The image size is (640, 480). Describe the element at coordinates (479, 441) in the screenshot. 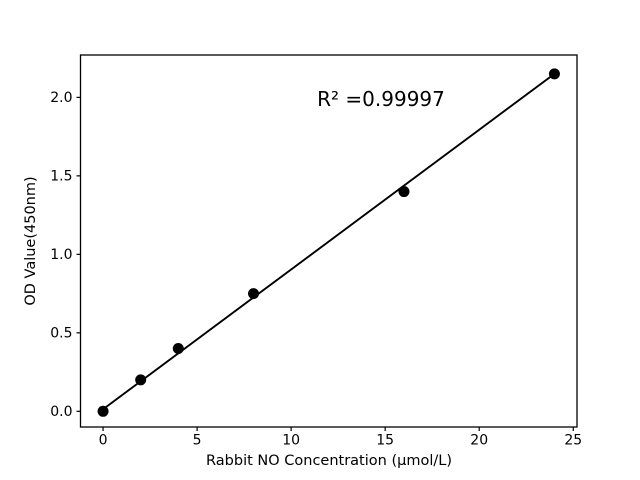

I see `x-tick-label: 20` at that location.